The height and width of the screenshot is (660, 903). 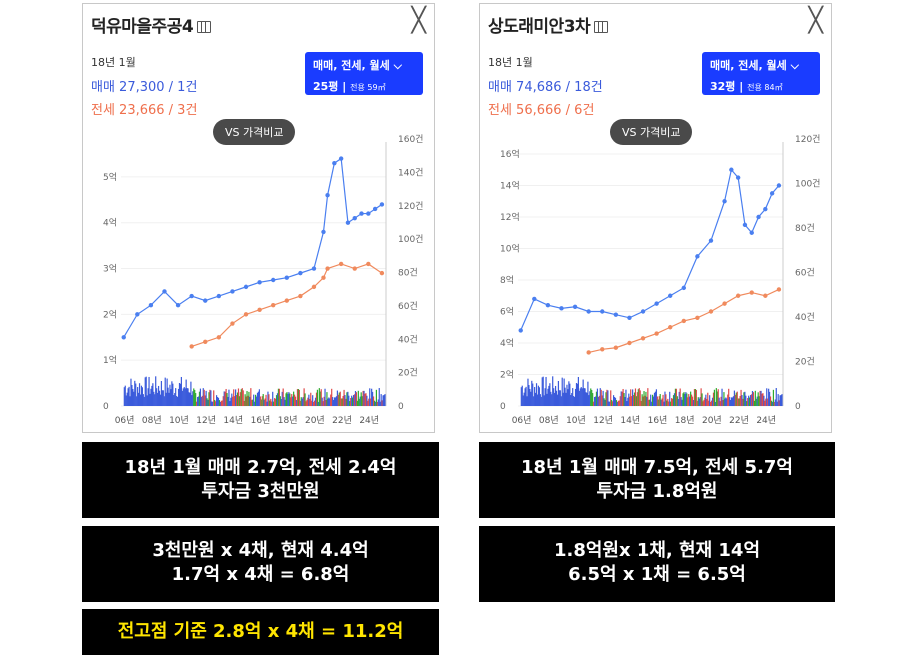 What do you see at coordinates (657, 574) in the screenshot?
I see `summary-line: 6.5억 x 1채 = 6.5억` at bounding box center [657, 574].